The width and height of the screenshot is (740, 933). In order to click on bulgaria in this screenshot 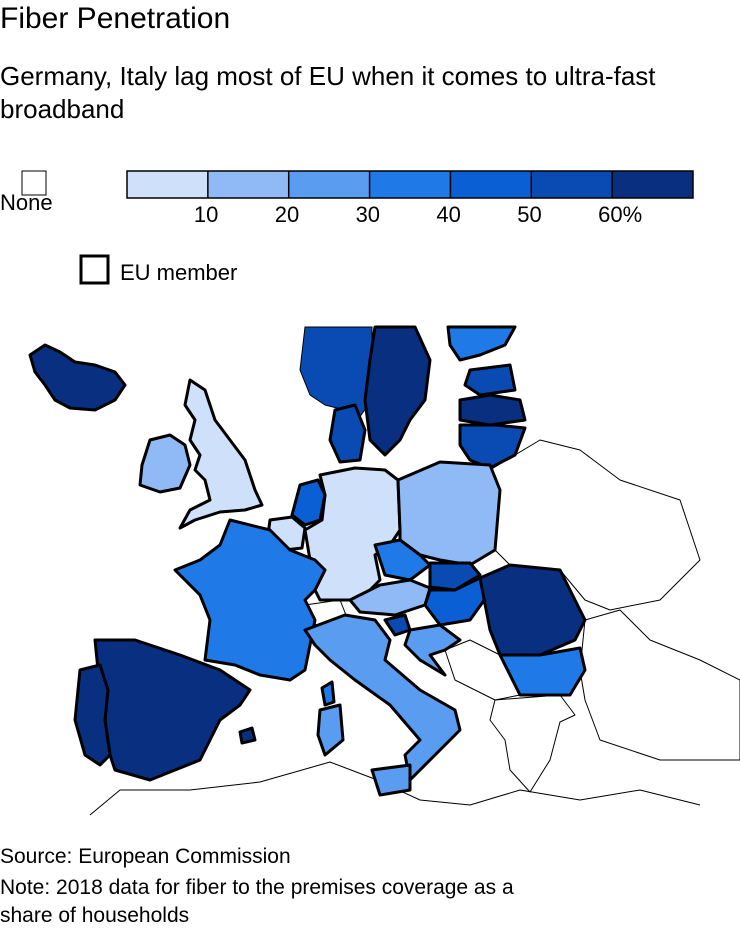, I will do `click(542, 671)`.